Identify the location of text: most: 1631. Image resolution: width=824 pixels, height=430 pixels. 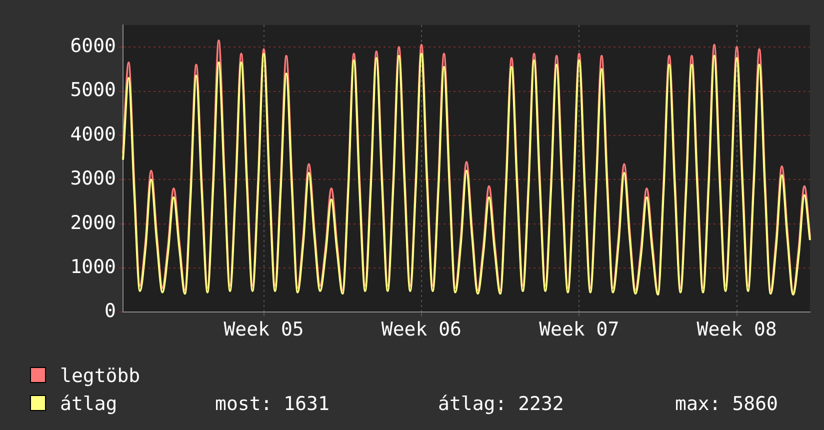
(272, 404).